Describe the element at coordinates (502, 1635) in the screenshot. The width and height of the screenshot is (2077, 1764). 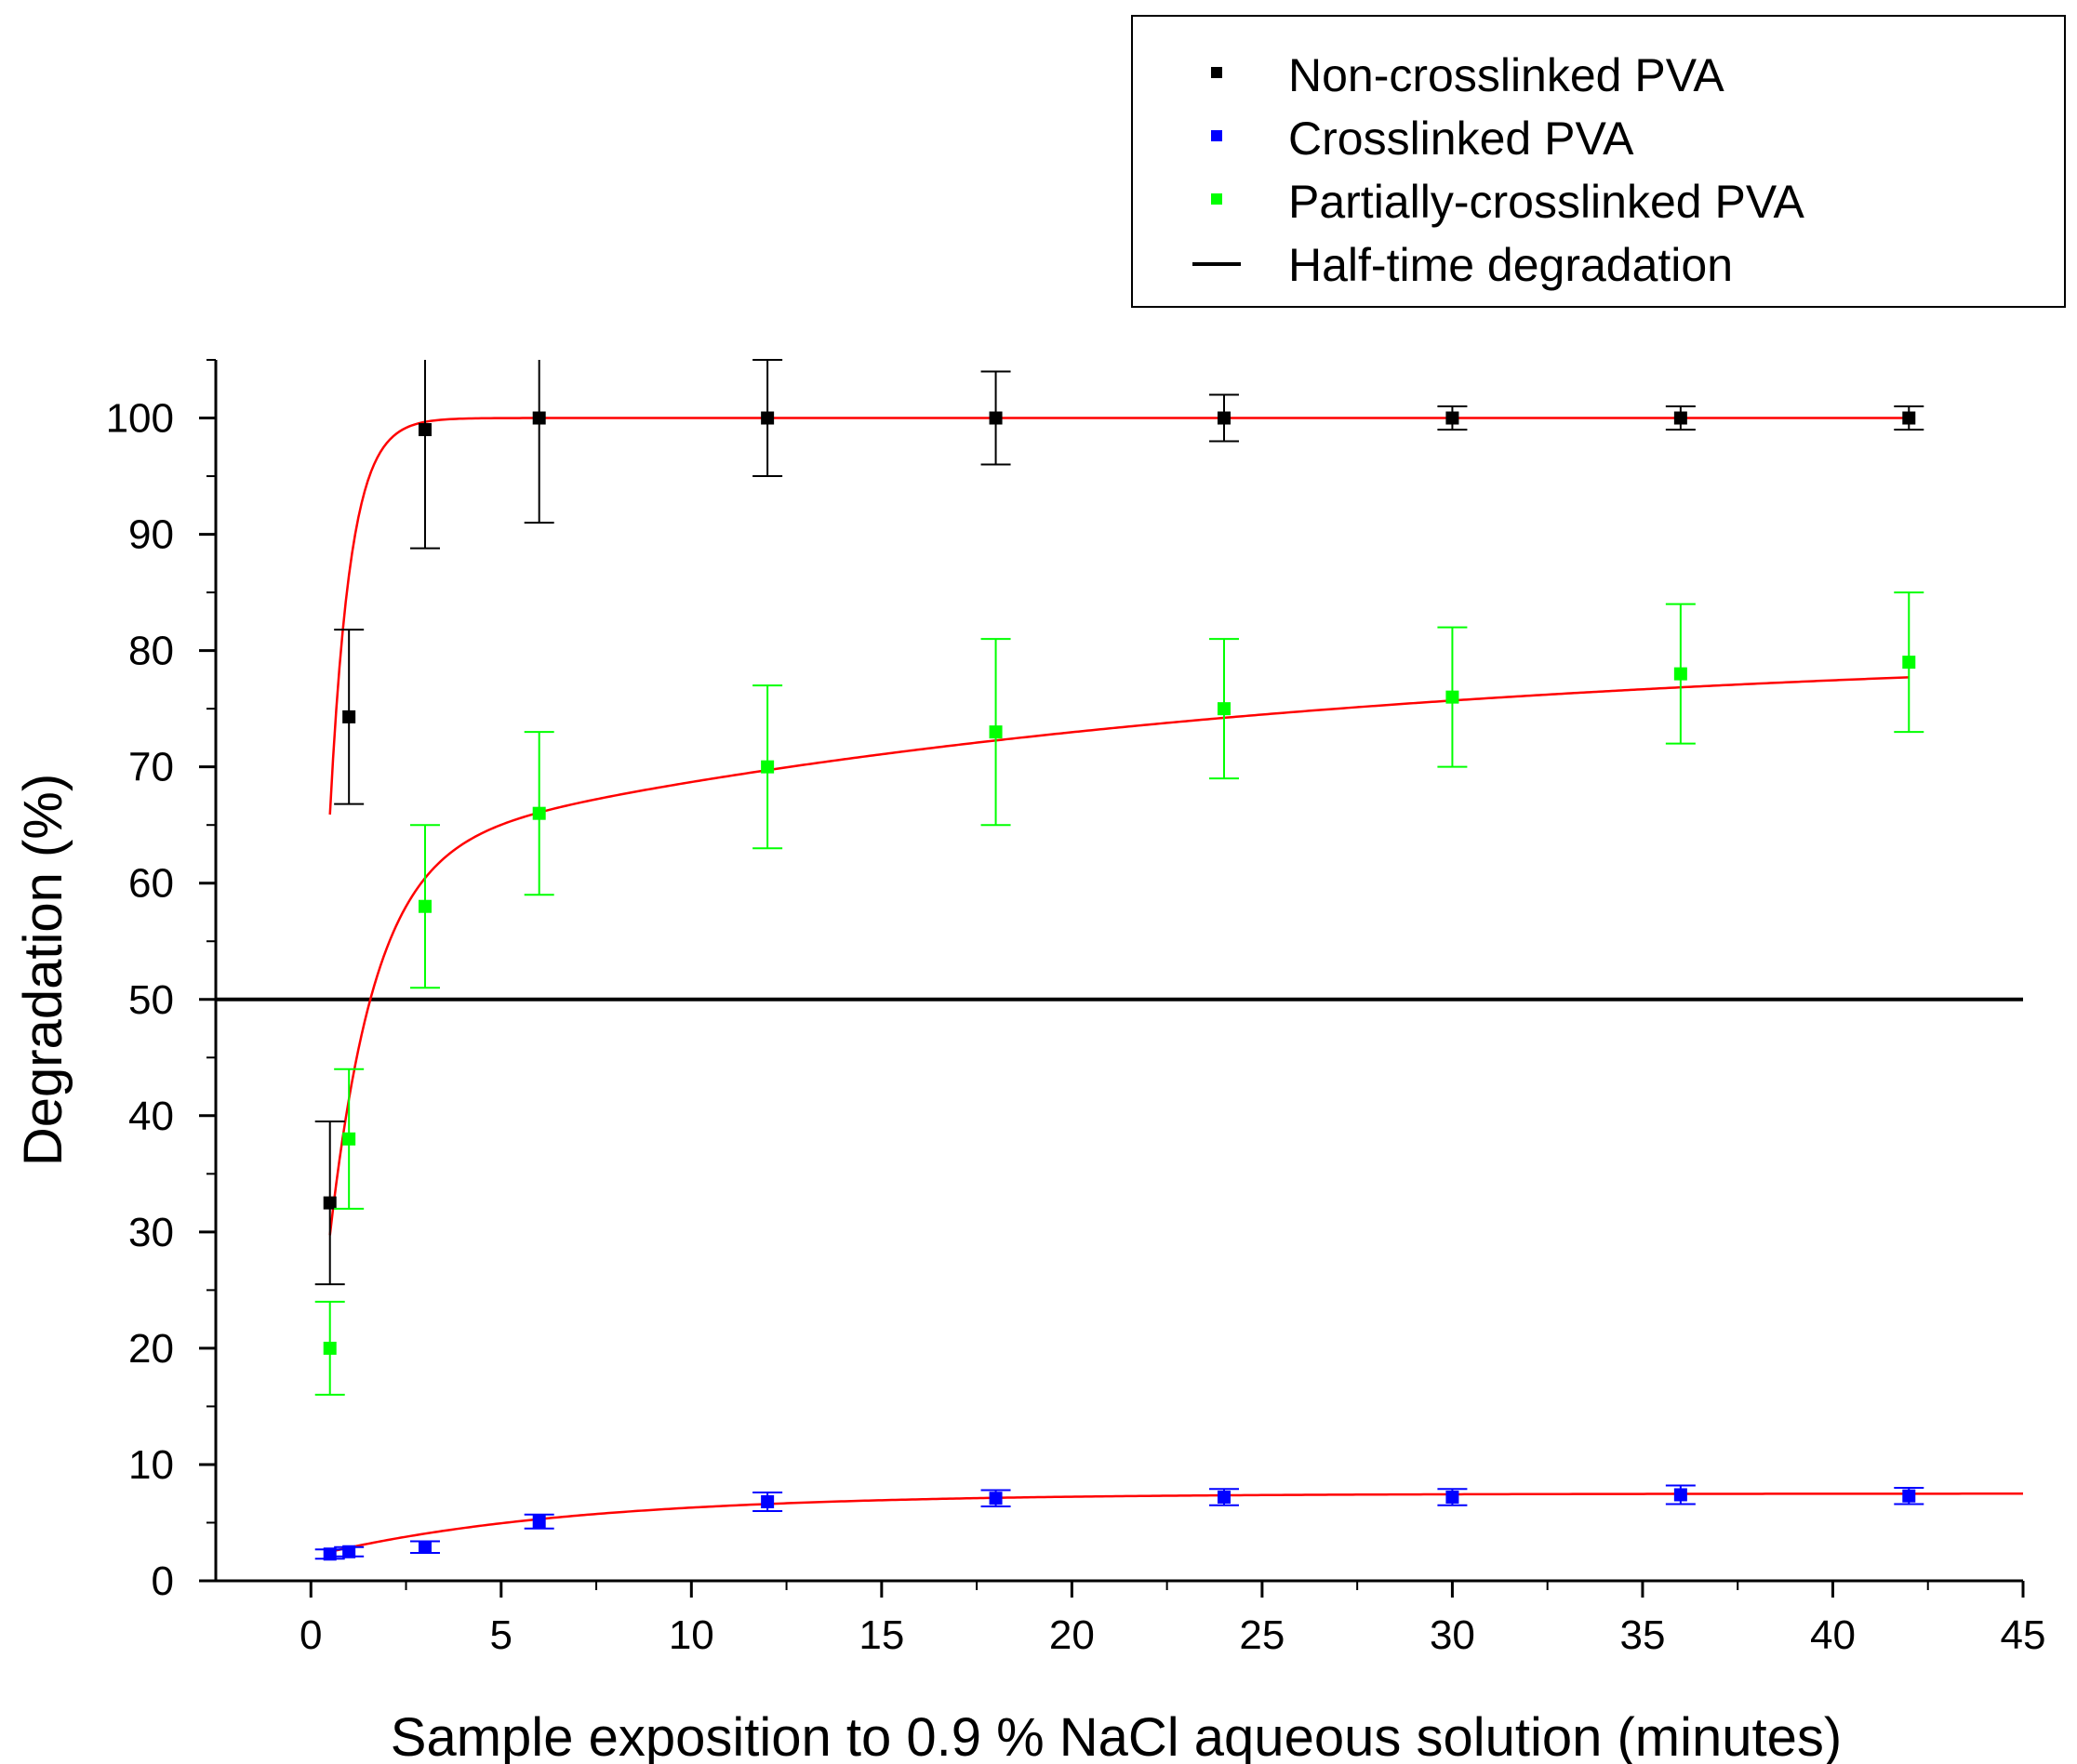
I see `x-tick-label: 5` at that location.